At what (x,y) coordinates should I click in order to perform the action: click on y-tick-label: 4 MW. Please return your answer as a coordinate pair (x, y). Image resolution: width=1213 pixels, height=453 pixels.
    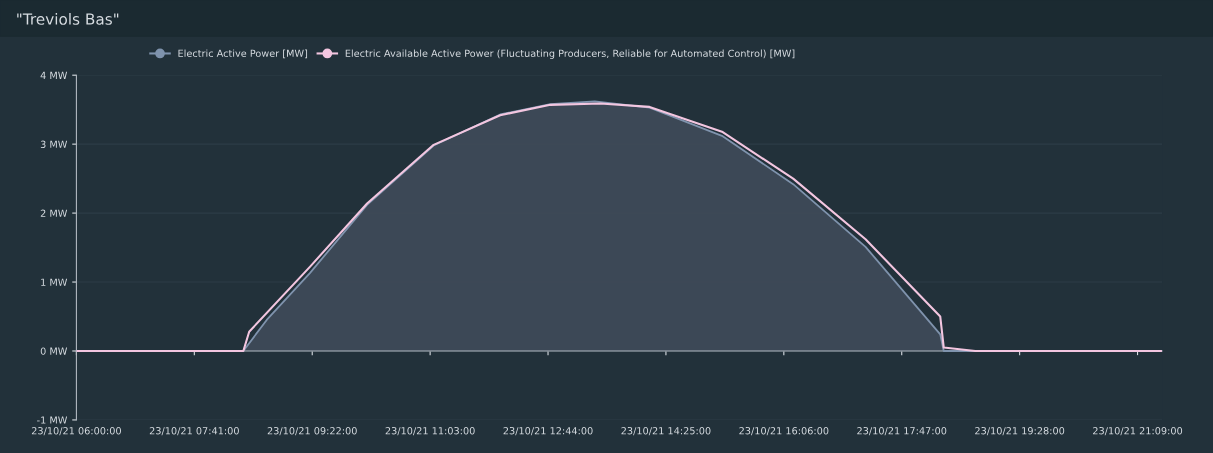
    Looking at the image, I should click on (54, 75).